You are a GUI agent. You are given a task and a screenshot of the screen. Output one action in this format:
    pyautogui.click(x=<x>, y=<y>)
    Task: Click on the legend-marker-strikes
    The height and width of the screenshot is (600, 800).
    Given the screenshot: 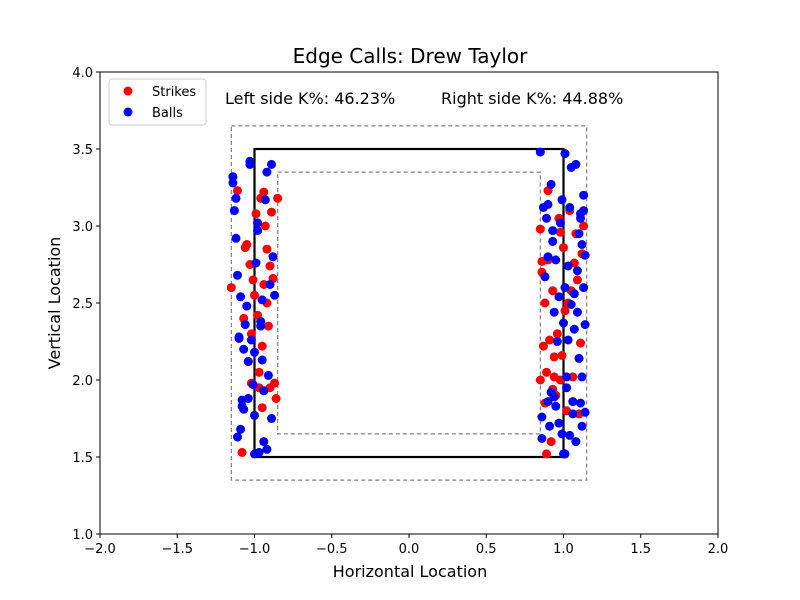 What is the action you would take?
    pyautogui.click(x=128, y=91)
    